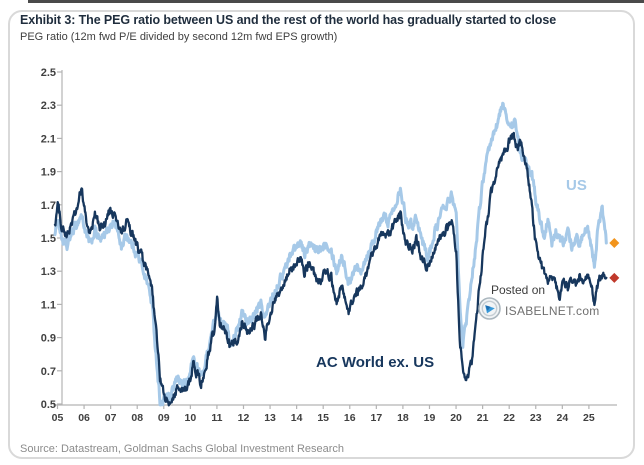 The height and width of the screenshot is (465, 644). Describe the element at coordinates (589, 418) in the screenshot. I see `x-axis-tick-label: 25` at that location.